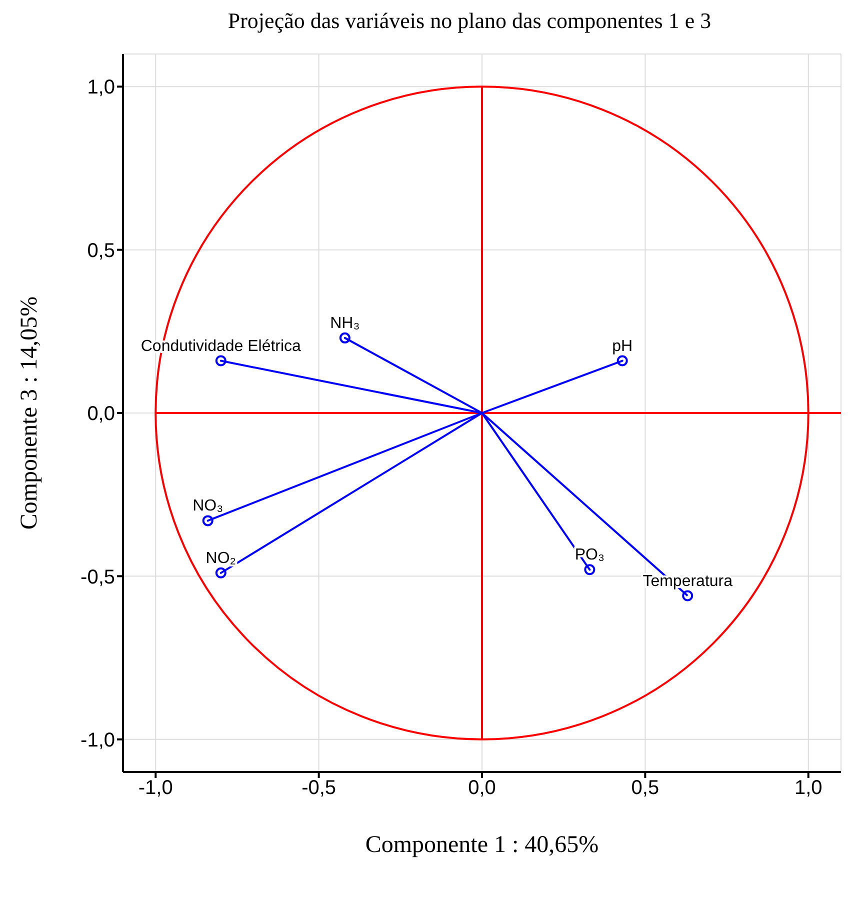 The image size is (859, 901). What do you see at coordinates (482, 788) in the screenshot?
I see `x-tick-label: 0,0` at bounding box center [482, 788].